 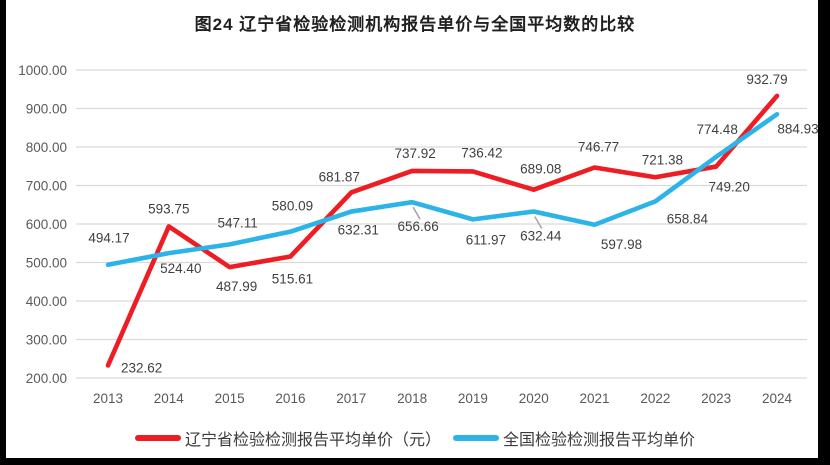 What do you see at coordinates (292, 278) in the screenshot?
I see `data-label-series-0: 515.61` at bounding box center [292, 278].